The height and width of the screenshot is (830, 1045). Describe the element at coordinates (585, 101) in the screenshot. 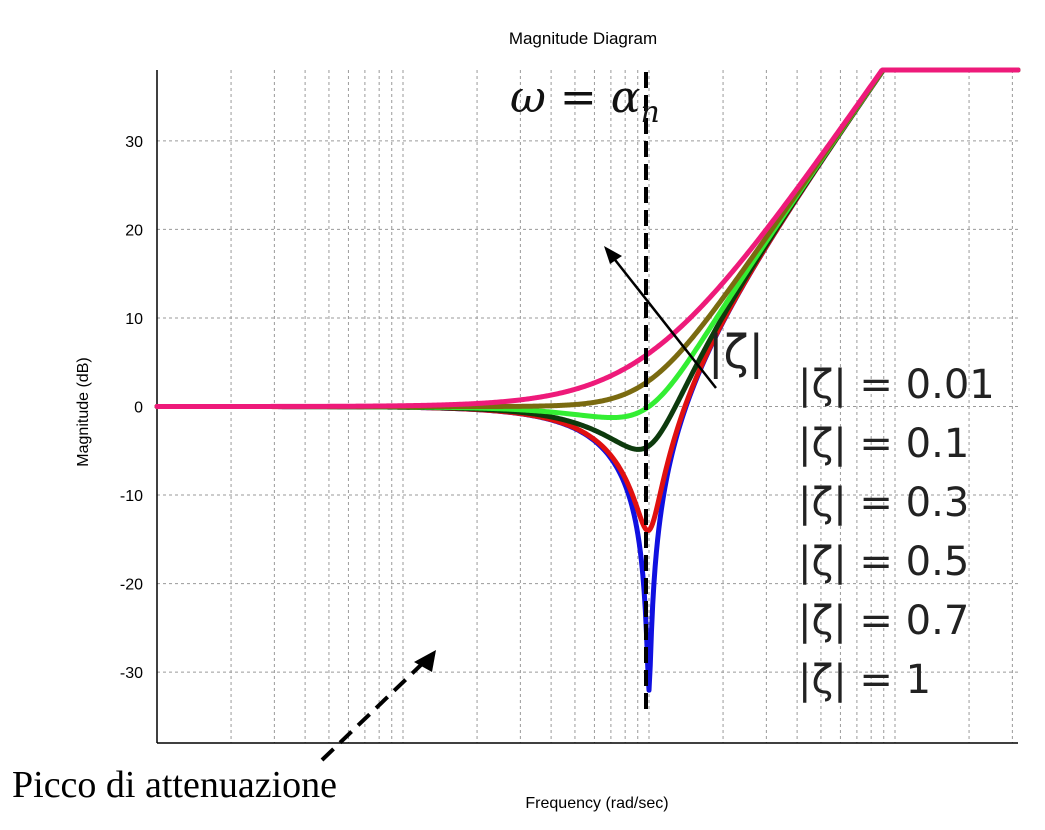

I see `natural-frequency-label: ω = αn` at that location.